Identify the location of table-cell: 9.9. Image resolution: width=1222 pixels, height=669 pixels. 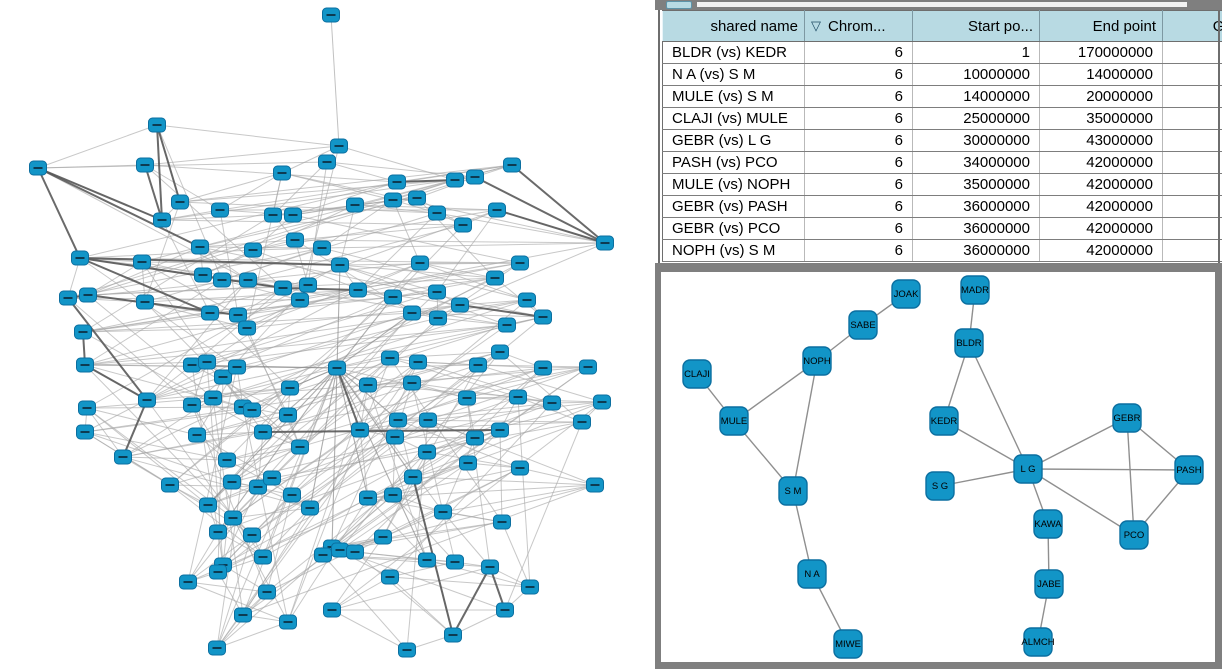
(1192, 250).